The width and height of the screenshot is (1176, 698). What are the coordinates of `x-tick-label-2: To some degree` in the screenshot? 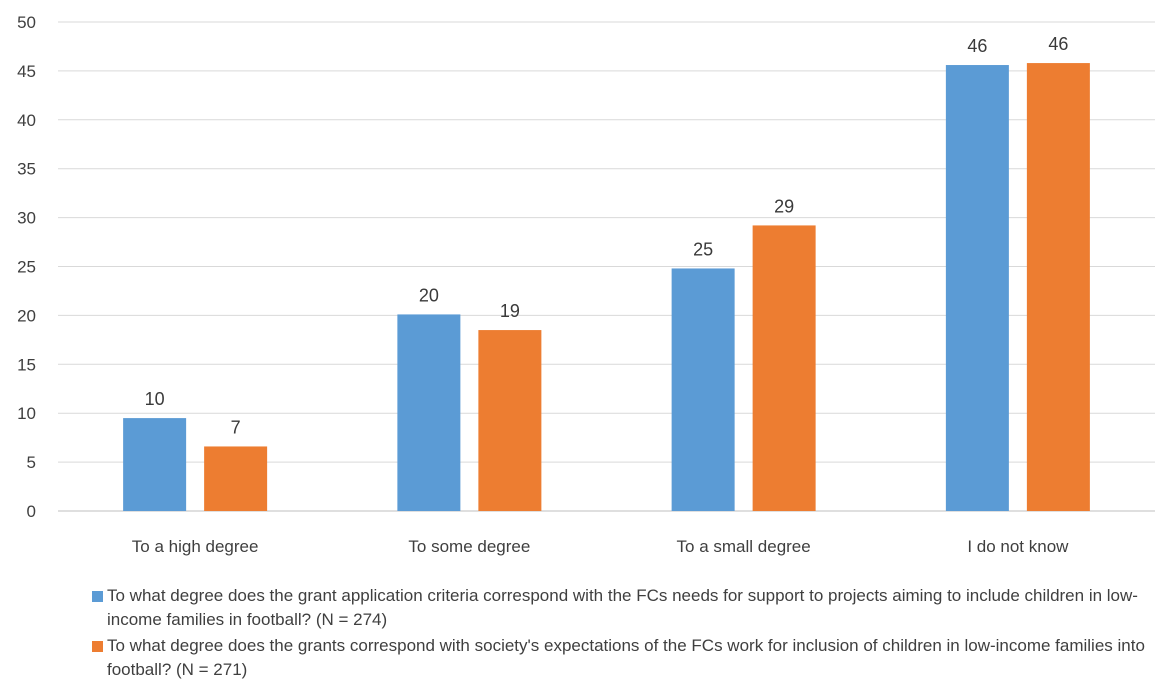 It's located at (469, 546).